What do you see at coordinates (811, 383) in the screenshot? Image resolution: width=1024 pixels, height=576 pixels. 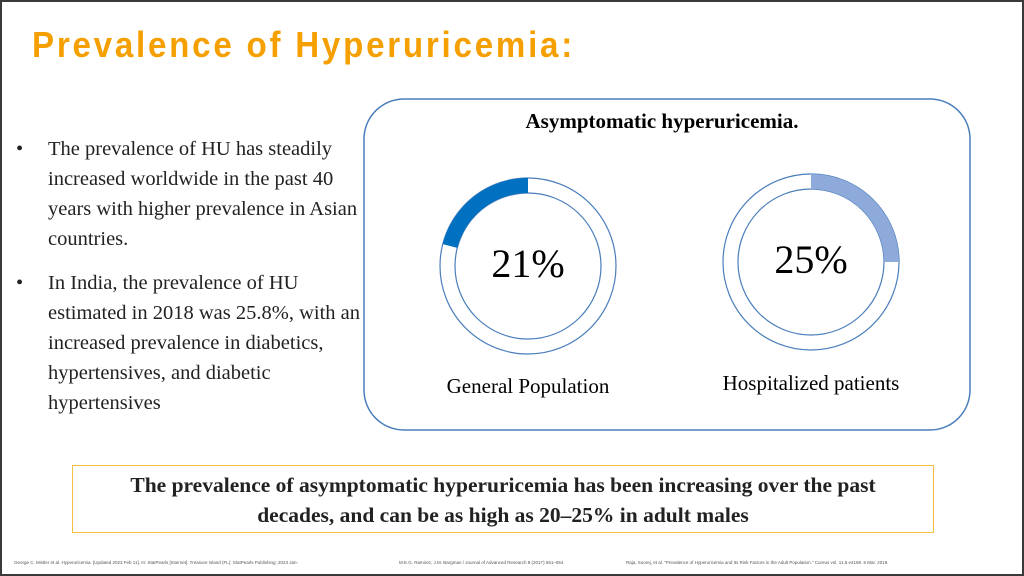 I see `ring-caption: Hospitalized patients` at bounding box center [811, 383].